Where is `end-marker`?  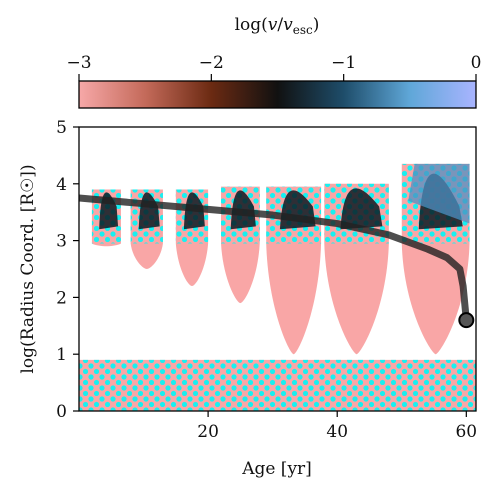
end-marker is located at coordinates (466, 320).